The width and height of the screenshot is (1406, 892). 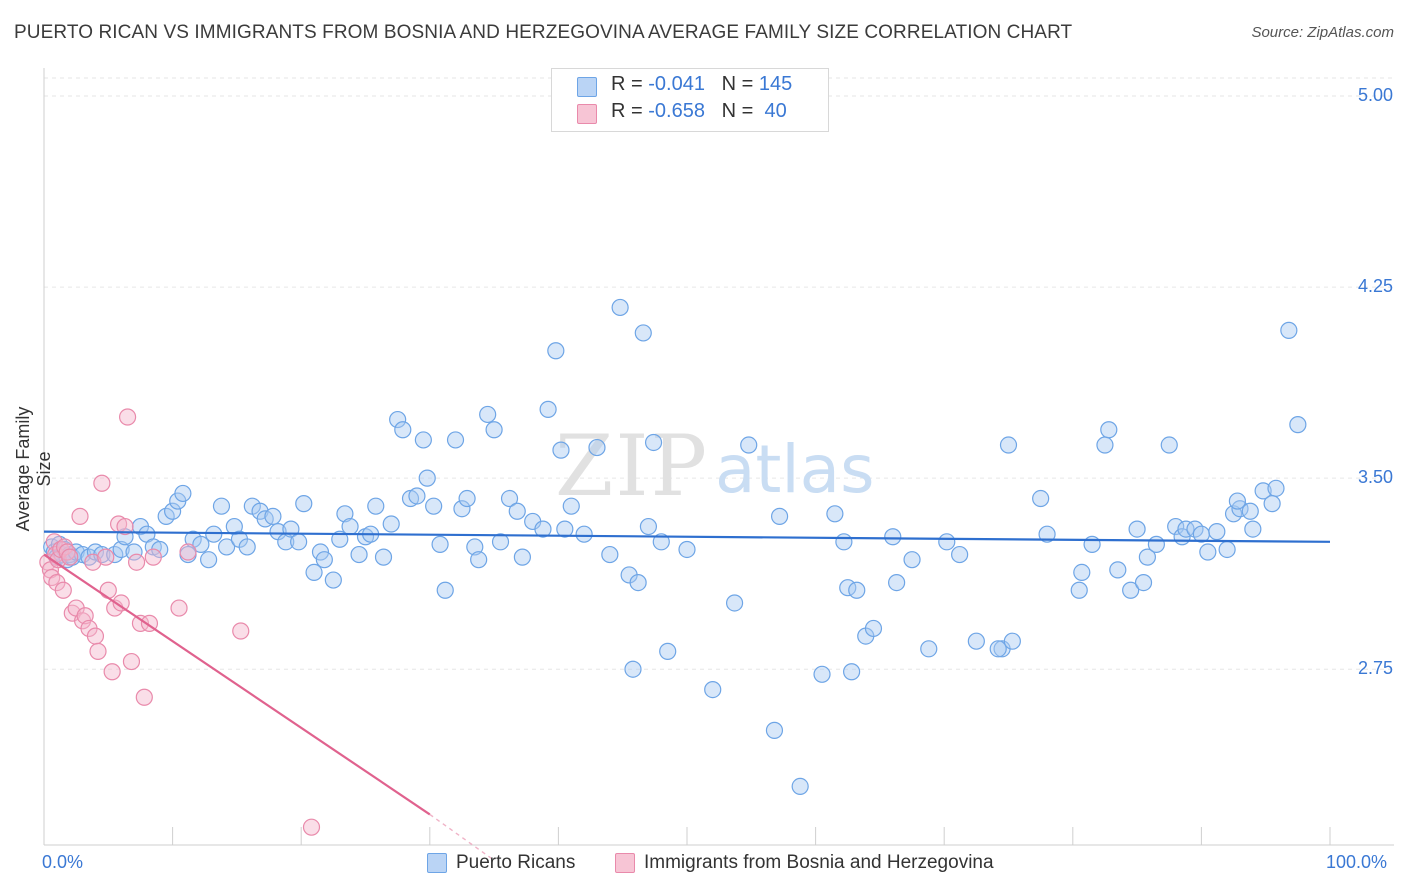 What do you see at coordinates (676, 111) in the screenshot?
I see `legend-r-value: -0.658` at bounding box center [676, 111].